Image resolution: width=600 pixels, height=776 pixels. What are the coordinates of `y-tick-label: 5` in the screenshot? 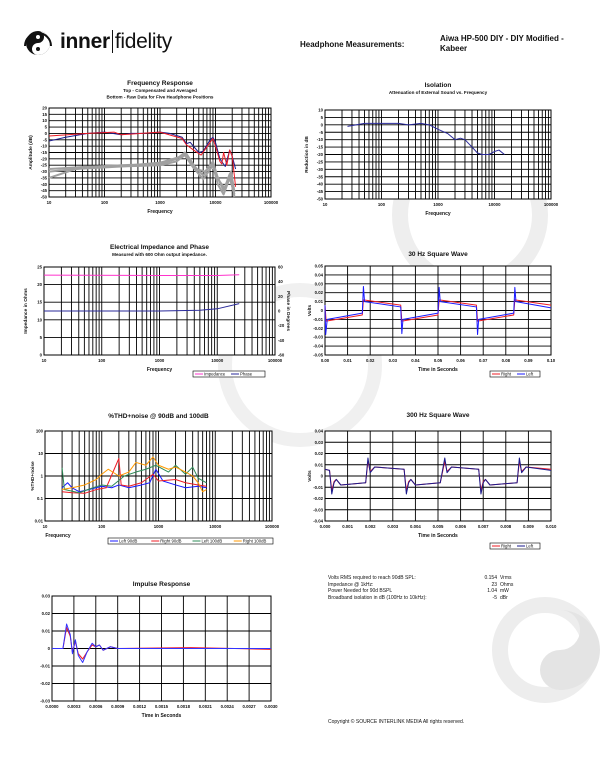 It's located at (46, 127).